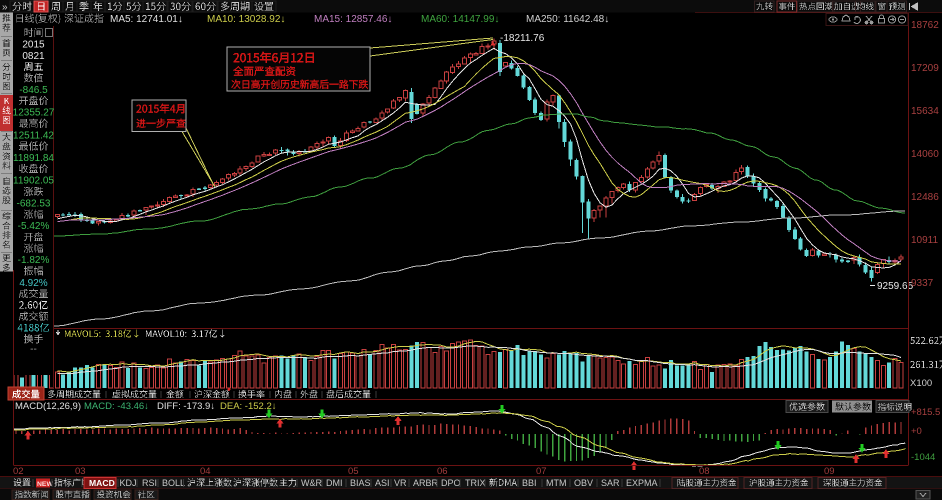 This screenshot has width=942, height=500. I want to click on svg-text: -18211.76, so click(522, 38).